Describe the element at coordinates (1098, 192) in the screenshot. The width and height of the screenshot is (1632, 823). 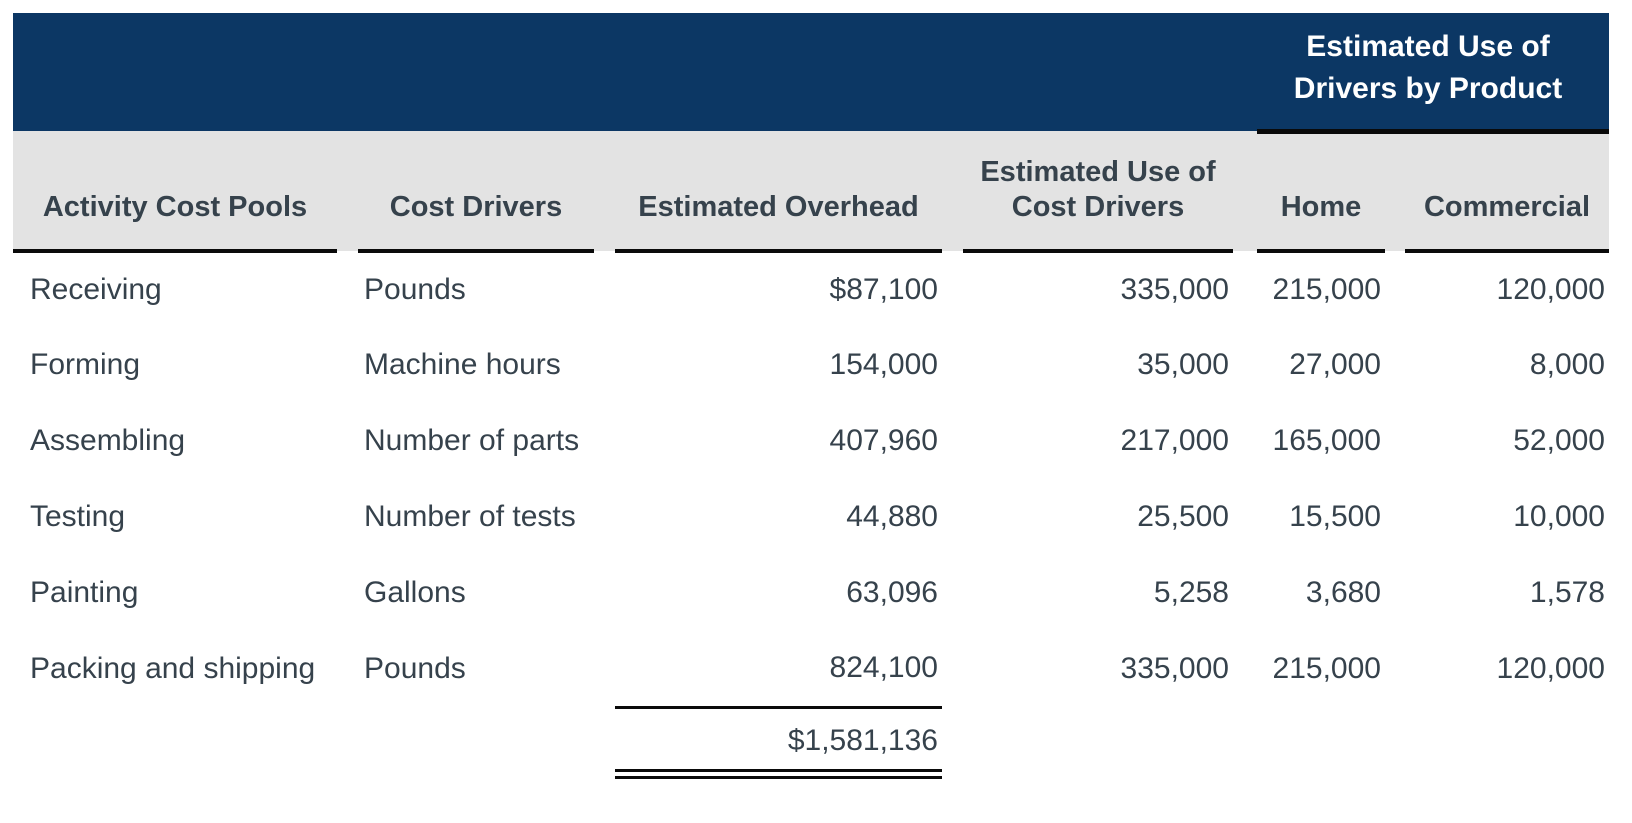
I see `column-header-estimated-use: Estimated Use of Cost Drivers` at that location.